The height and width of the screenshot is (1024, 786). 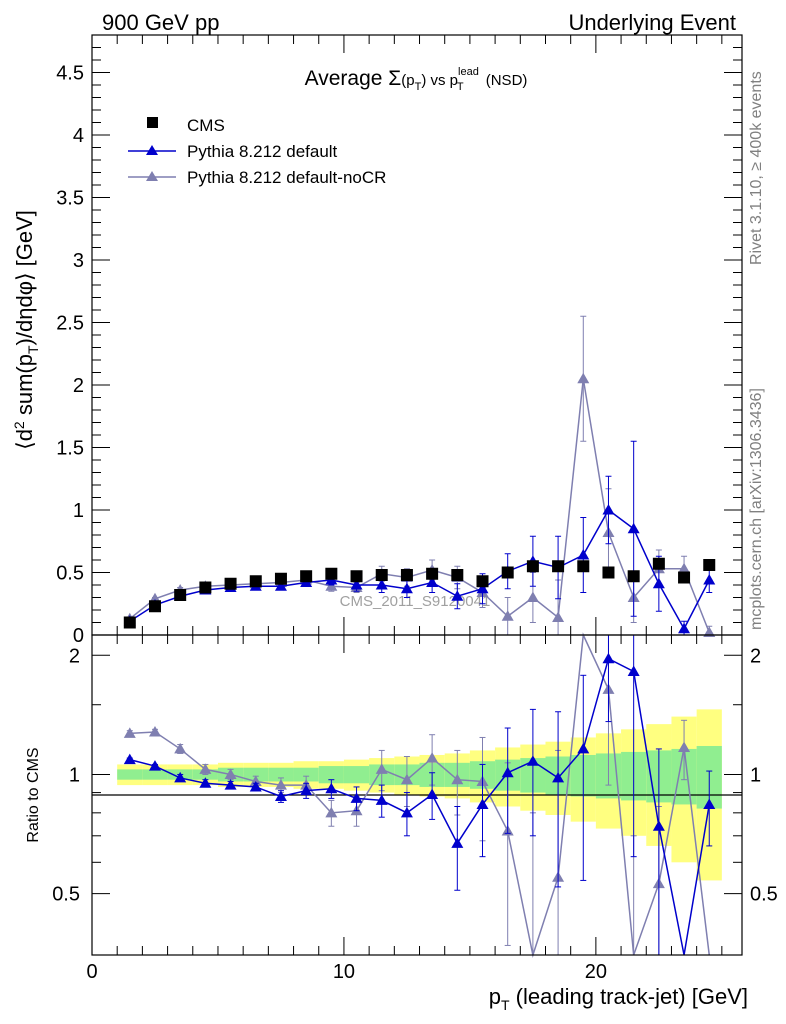 I want to click on chart-title: Average Σ(pT) vs plead T (NSD), so click(x=416, y=79).